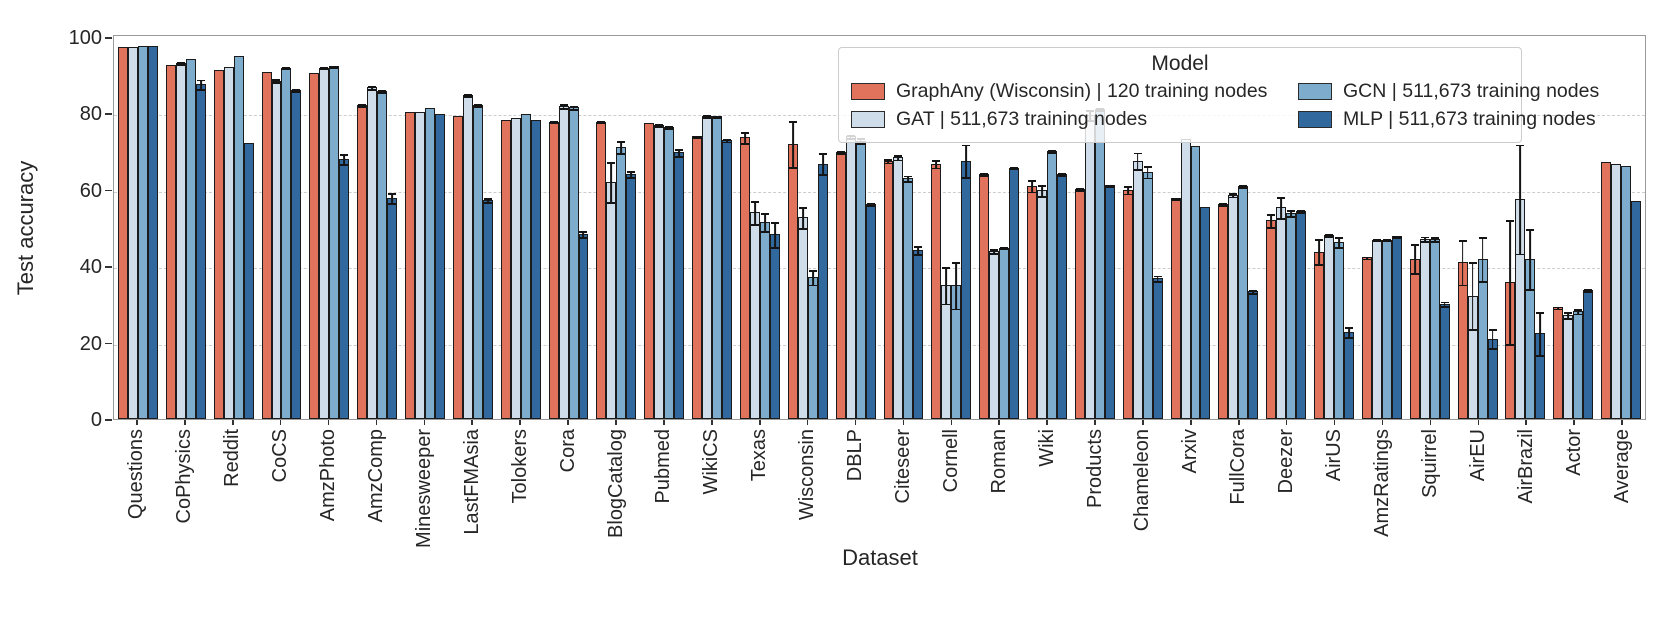 The image size is (1661, 639). Describe the element at coordinates (855, 455) in the screenshot. I see `x-tick-label: DBLP` at that location.